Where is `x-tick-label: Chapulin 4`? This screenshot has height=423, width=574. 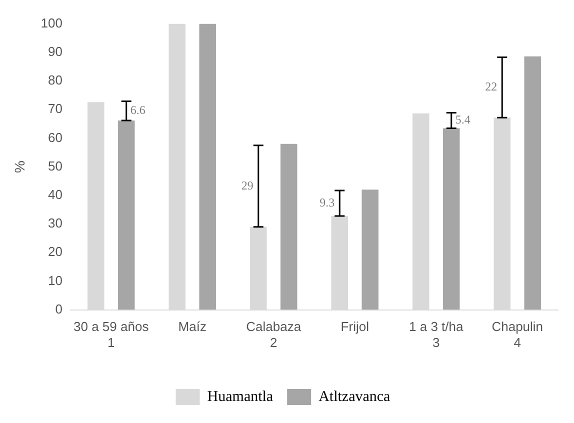 x-tick-label: Chapulin 4 is located at coordinates (518, 334).